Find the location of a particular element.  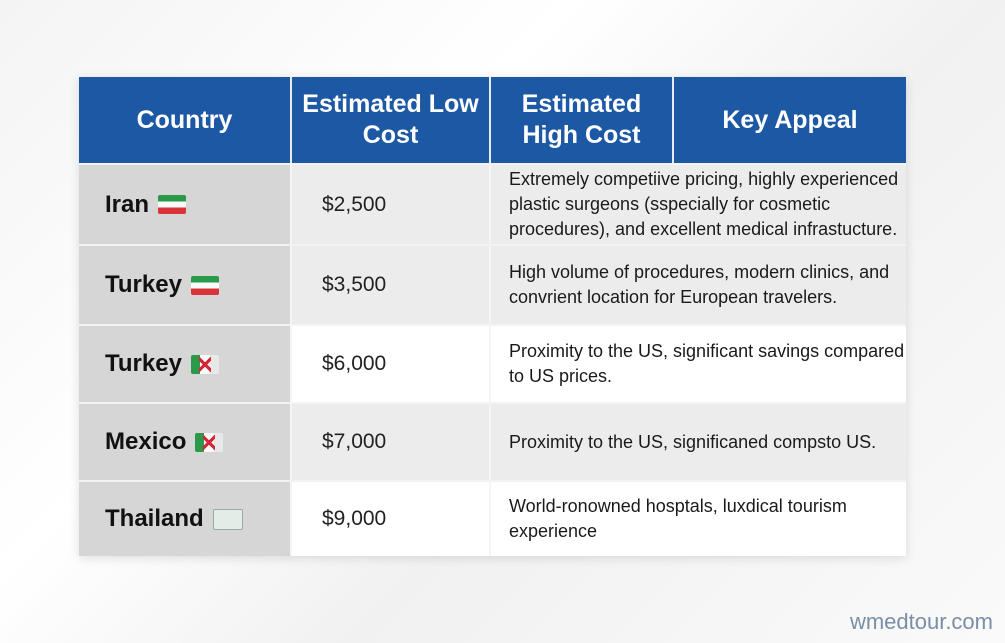

header-low-cost: Estimated Low Cost is located at coordinates (391, 120).